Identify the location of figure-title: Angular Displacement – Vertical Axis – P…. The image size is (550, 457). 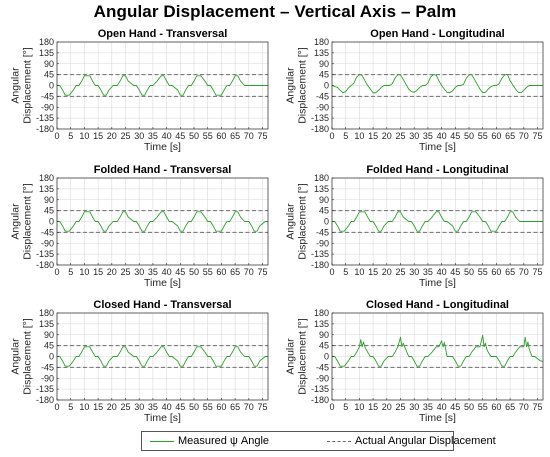
(275, 11).